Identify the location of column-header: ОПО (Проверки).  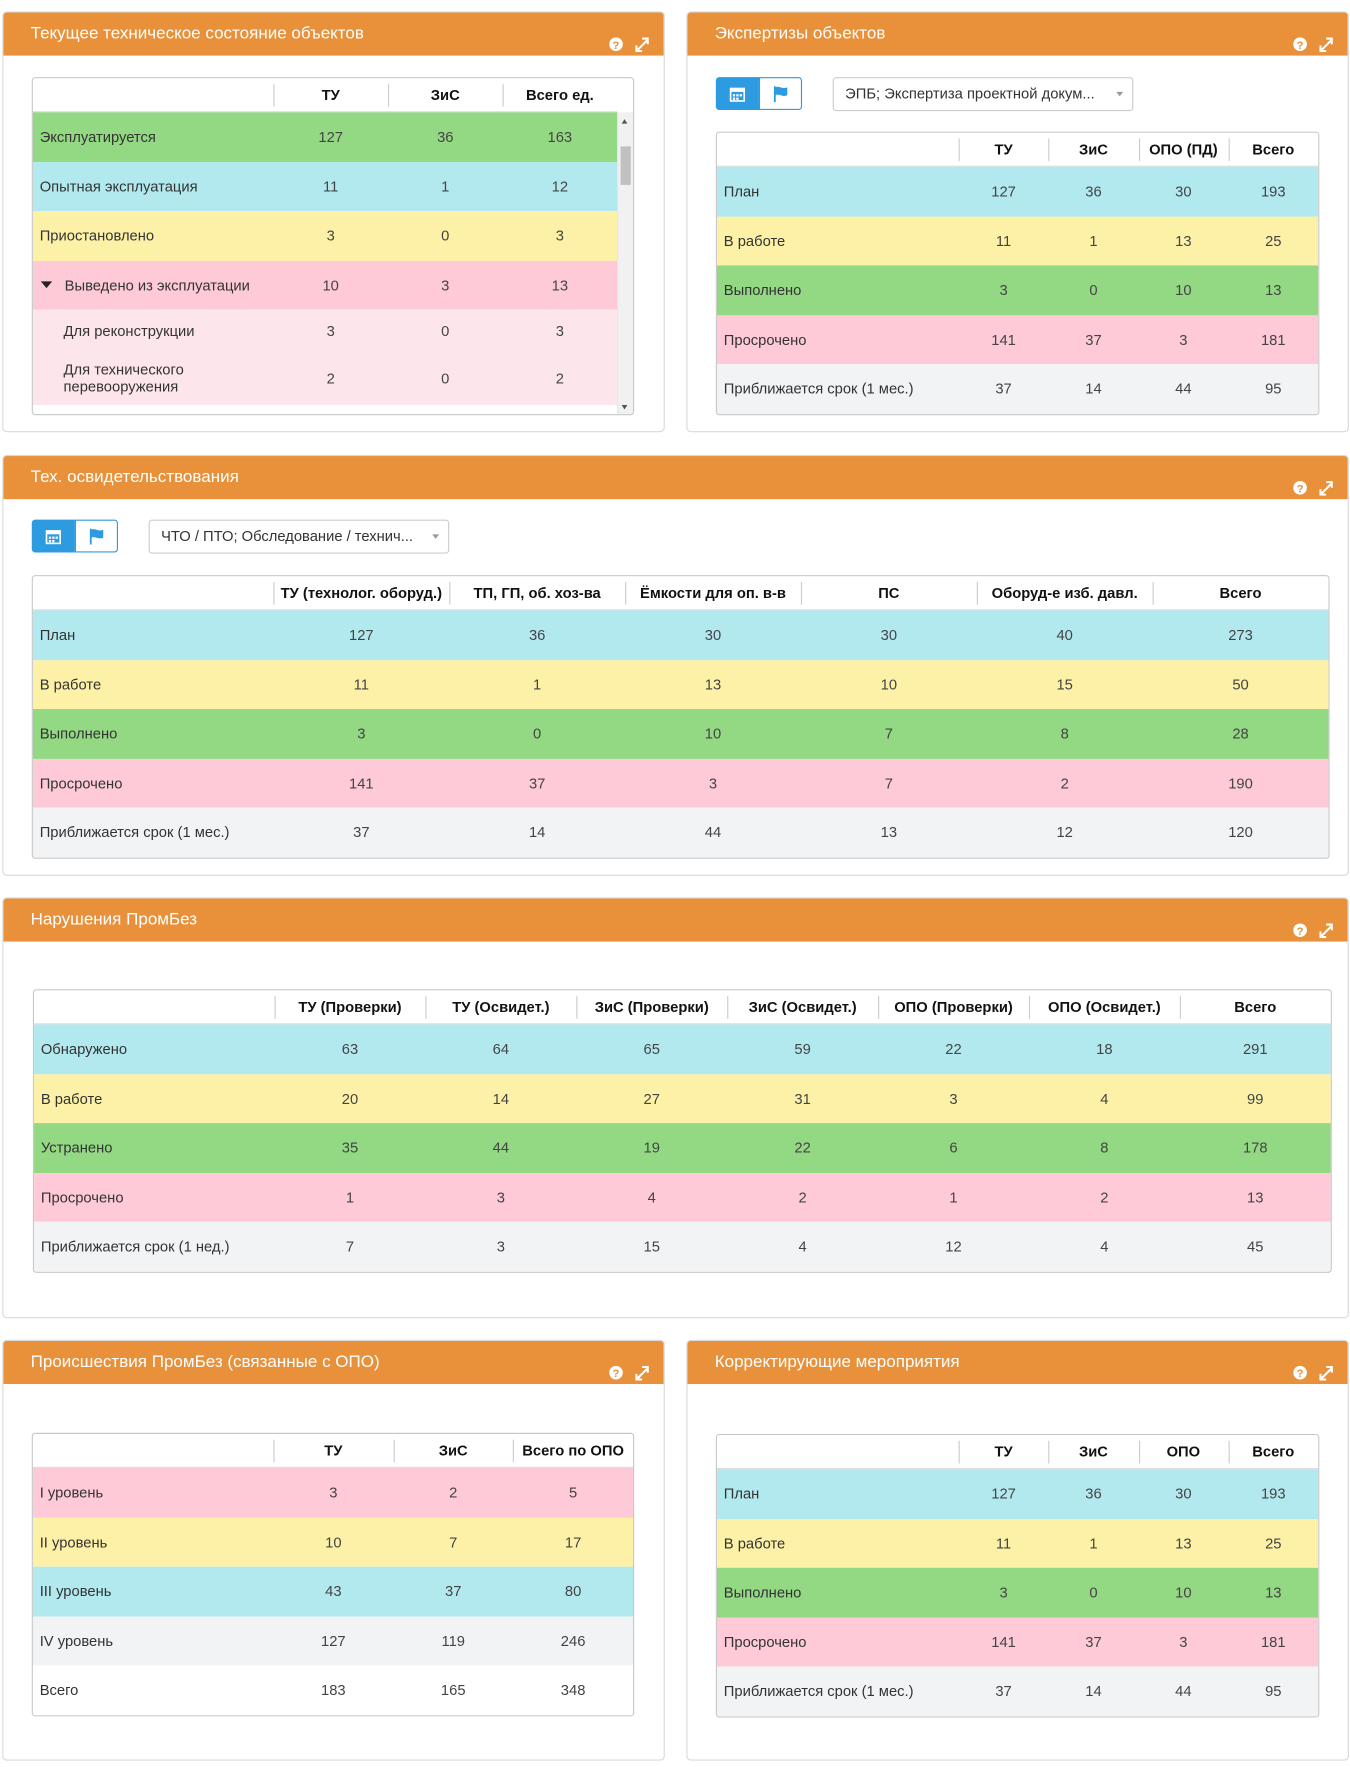
(953, 1007).